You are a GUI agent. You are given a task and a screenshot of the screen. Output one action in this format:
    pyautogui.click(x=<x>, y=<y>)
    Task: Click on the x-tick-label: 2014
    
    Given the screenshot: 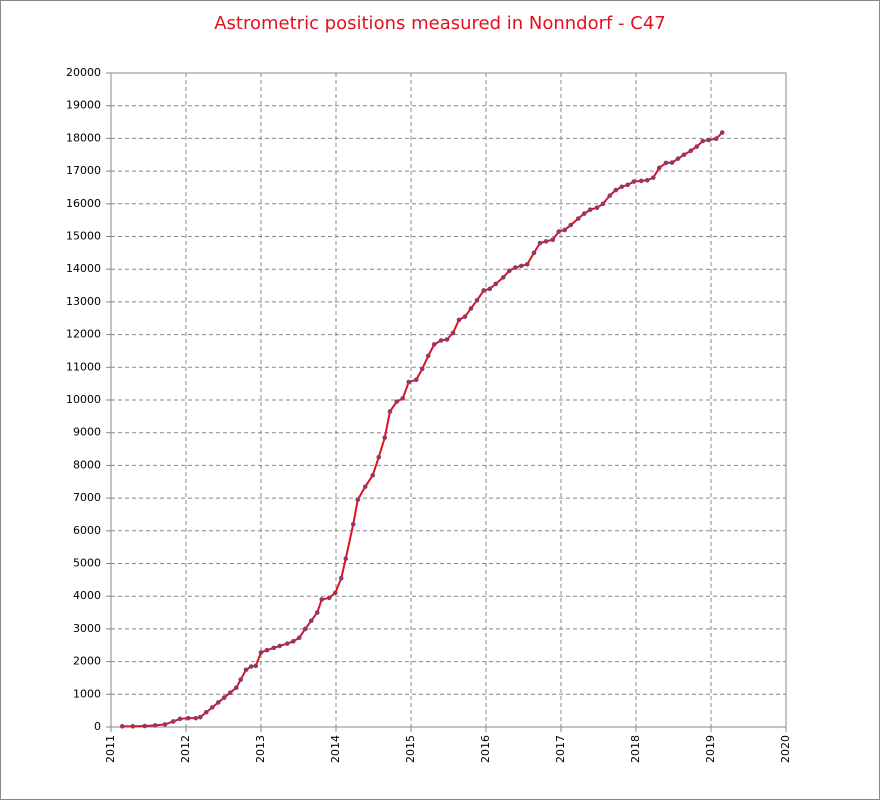 What is the action you would take?
    pyautogui.click(x=335, y=749)
    